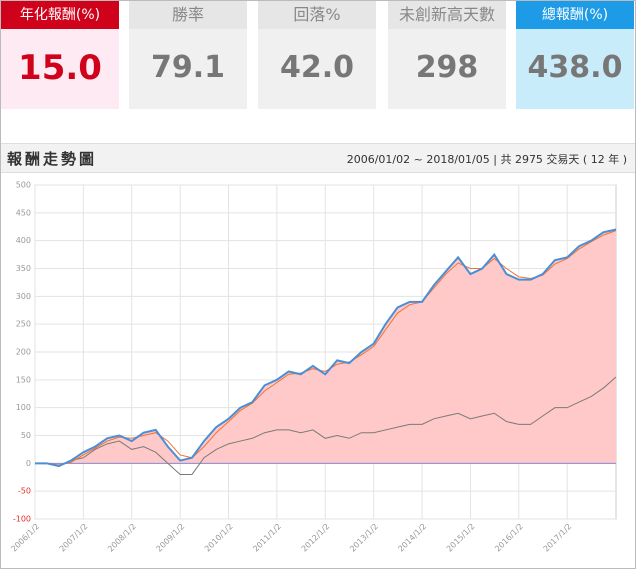  What do you see at coordinates (122, 538) in the screenshot?
I see `x-tick-label: 2008/1/2` at bounding box center [122, 538].